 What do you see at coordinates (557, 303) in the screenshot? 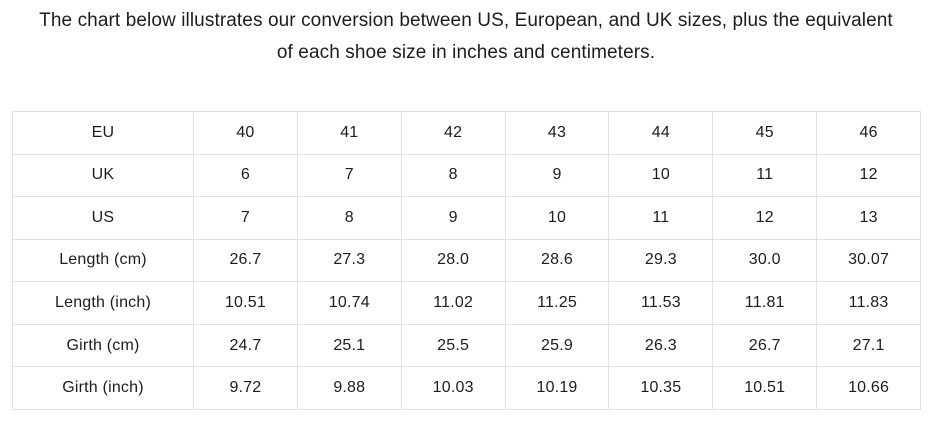
I see `value-cell: 11.25` at bounding box center [557, 303].